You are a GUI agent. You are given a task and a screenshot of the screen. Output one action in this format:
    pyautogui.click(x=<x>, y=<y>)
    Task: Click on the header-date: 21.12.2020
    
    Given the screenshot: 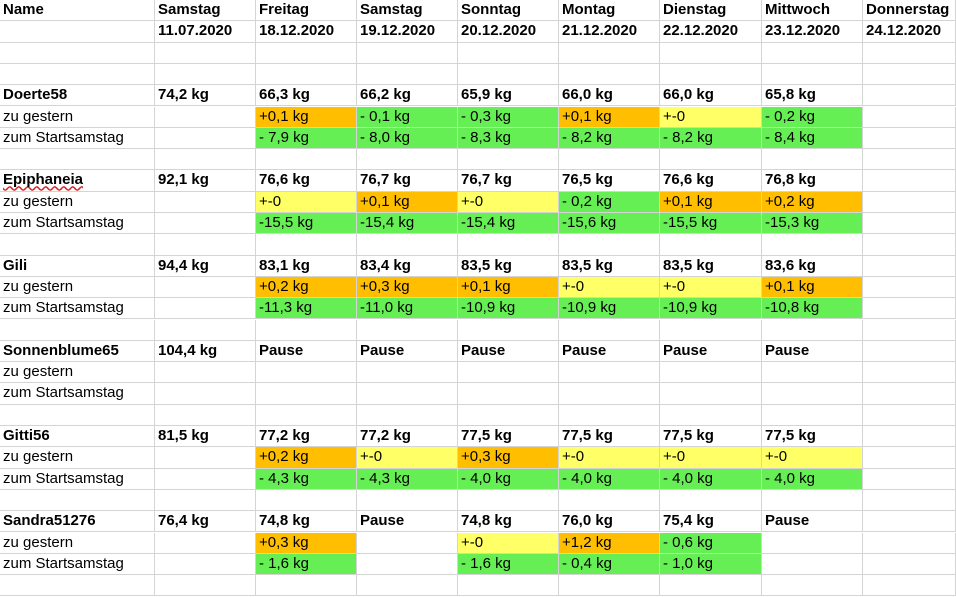 What is the action you would take?
    pyautogui.click(x=609, y=32)
    